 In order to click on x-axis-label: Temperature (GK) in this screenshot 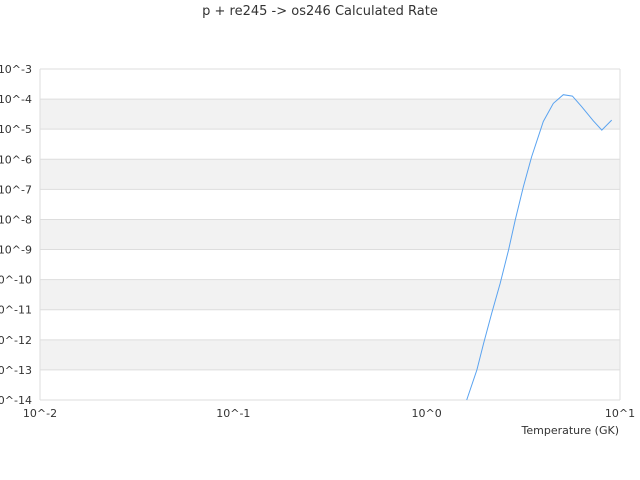, I will do `click(570, 430)`.